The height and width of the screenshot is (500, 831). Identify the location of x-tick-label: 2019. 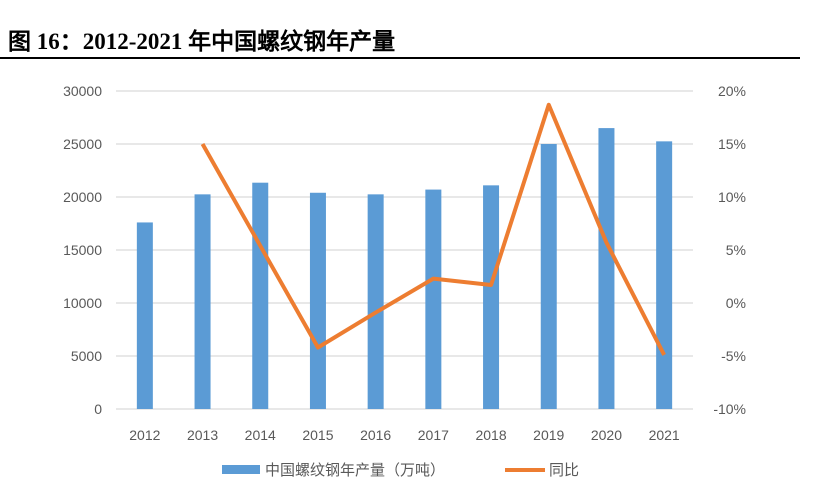
(548, 435).